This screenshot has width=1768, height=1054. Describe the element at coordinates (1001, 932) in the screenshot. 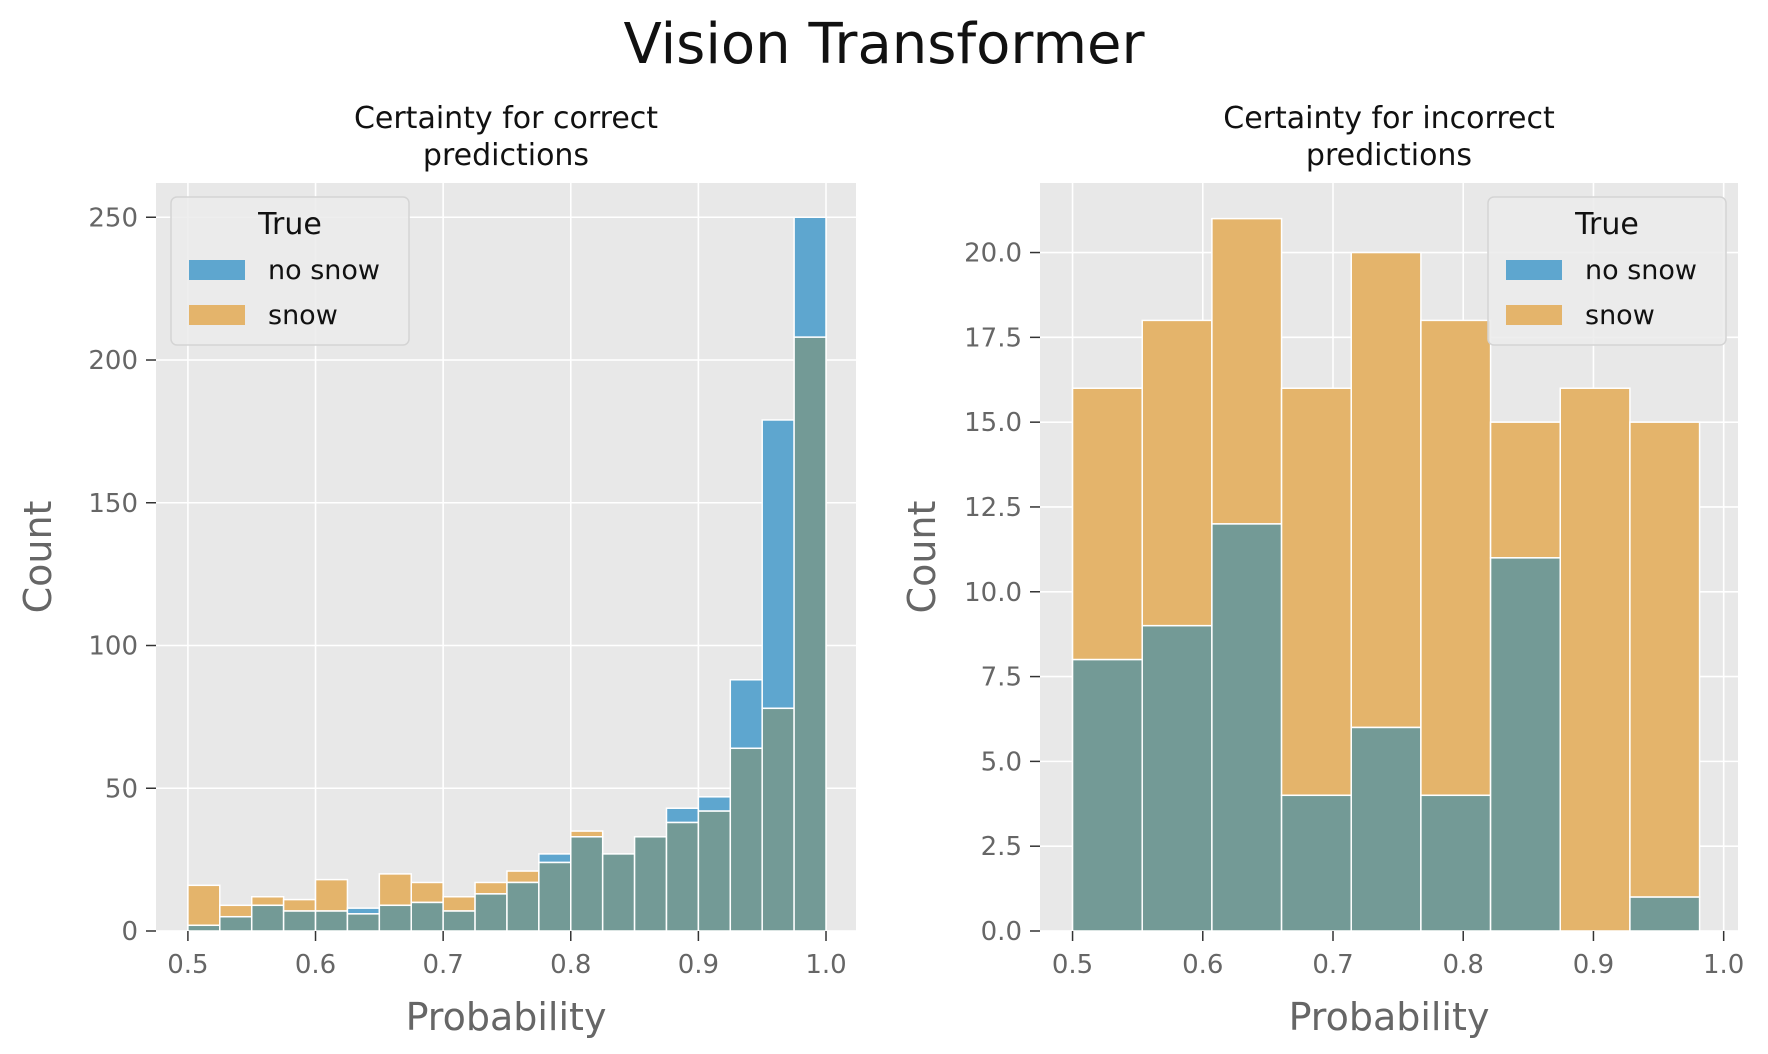

I see `y-tick-label: 0.0` at that location.